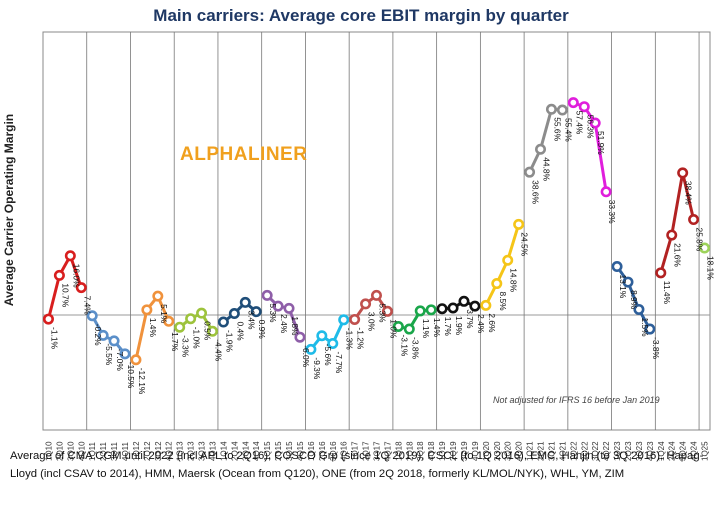 This screenshot has height=508, width=722. What do you see at coordinates (557, 129) in the screenshot?
I see `data-label: 55.6%` at bounding box center [557, 129].